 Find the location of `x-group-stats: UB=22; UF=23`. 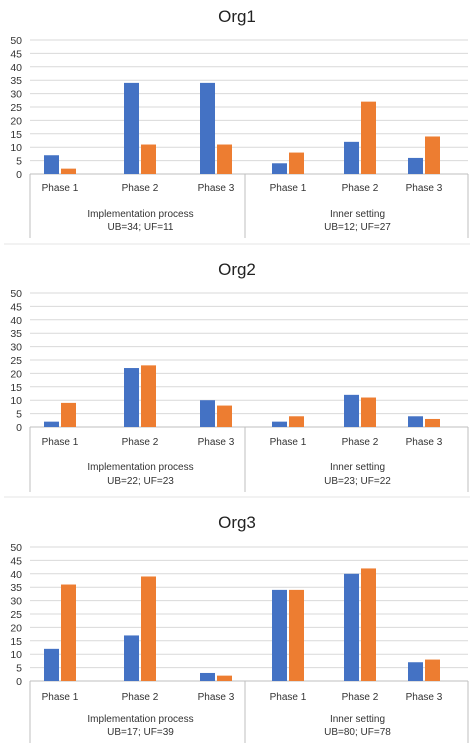

x-group-stats: UB=22; UF=23 is located at coordinates (140, 481).